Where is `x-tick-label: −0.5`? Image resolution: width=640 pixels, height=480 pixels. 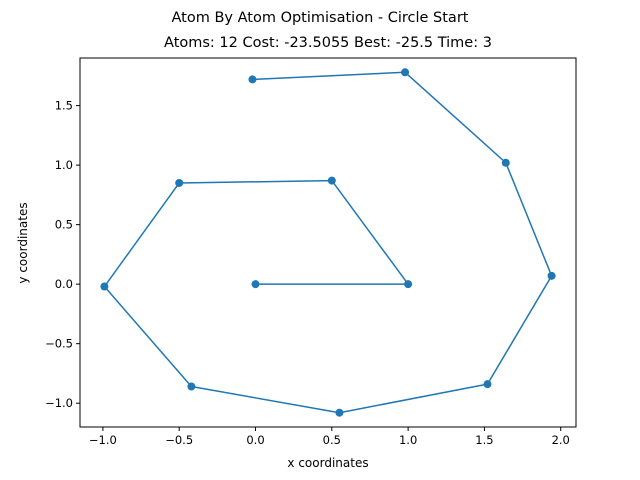 x-tick-label: −0.5 is located at coordinates (179, 440).